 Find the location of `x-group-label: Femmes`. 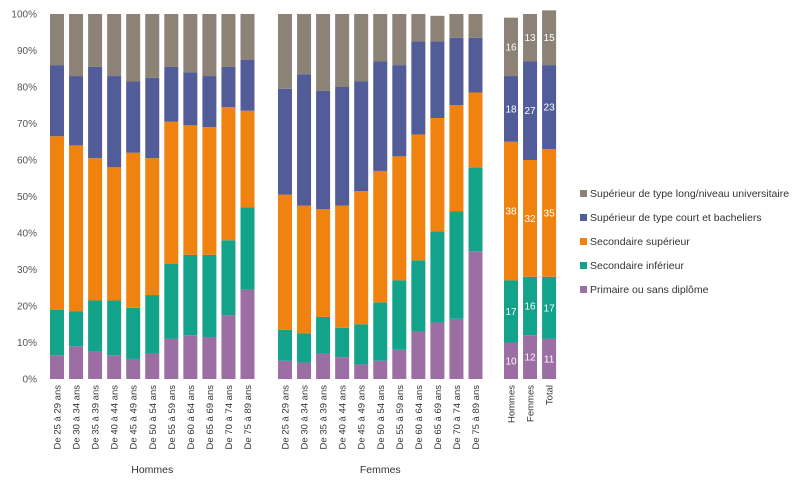

x-group-label: Femmes is located at coordinates (380, 470).